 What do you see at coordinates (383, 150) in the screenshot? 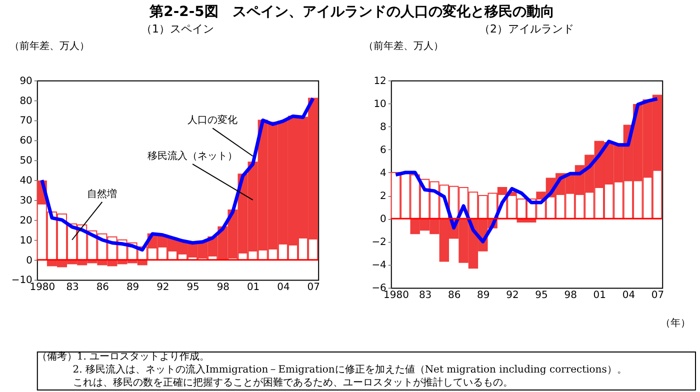
I see `y-tick-label: 6` at bounding box center [383, 150].